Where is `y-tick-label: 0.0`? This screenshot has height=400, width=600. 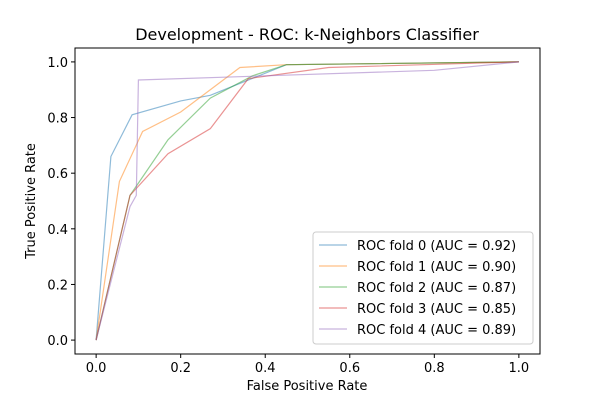
y-tick-label: 0.0 is located at coordinates (57, 341).